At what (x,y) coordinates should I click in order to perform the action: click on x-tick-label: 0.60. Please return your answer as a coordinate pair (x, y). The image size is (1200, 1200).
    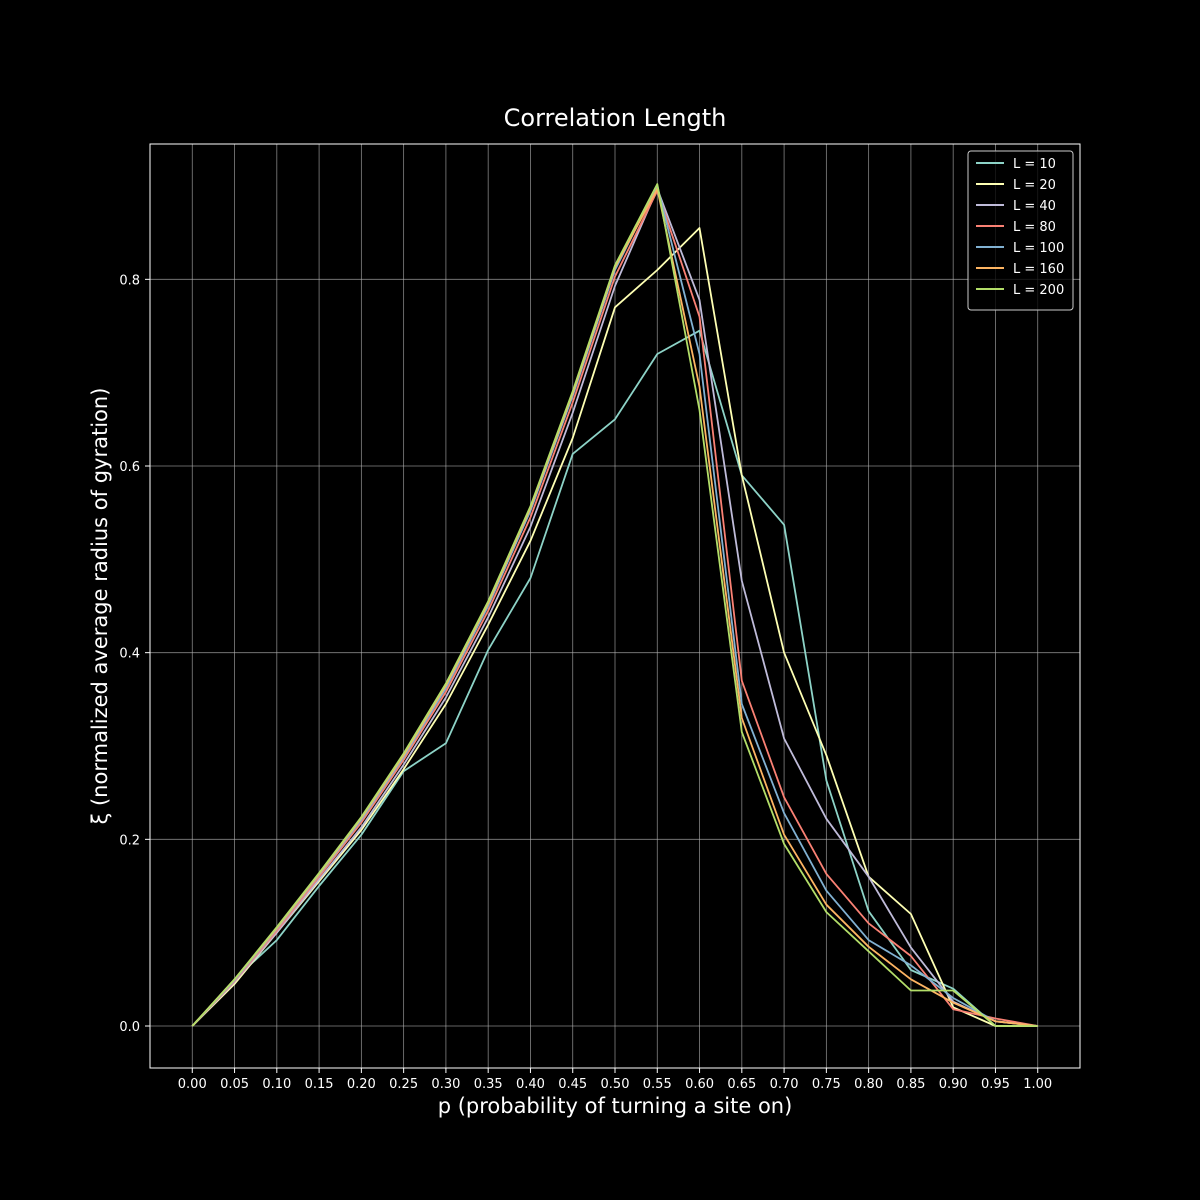
    Looking at the image, I should click on (699, 1084).